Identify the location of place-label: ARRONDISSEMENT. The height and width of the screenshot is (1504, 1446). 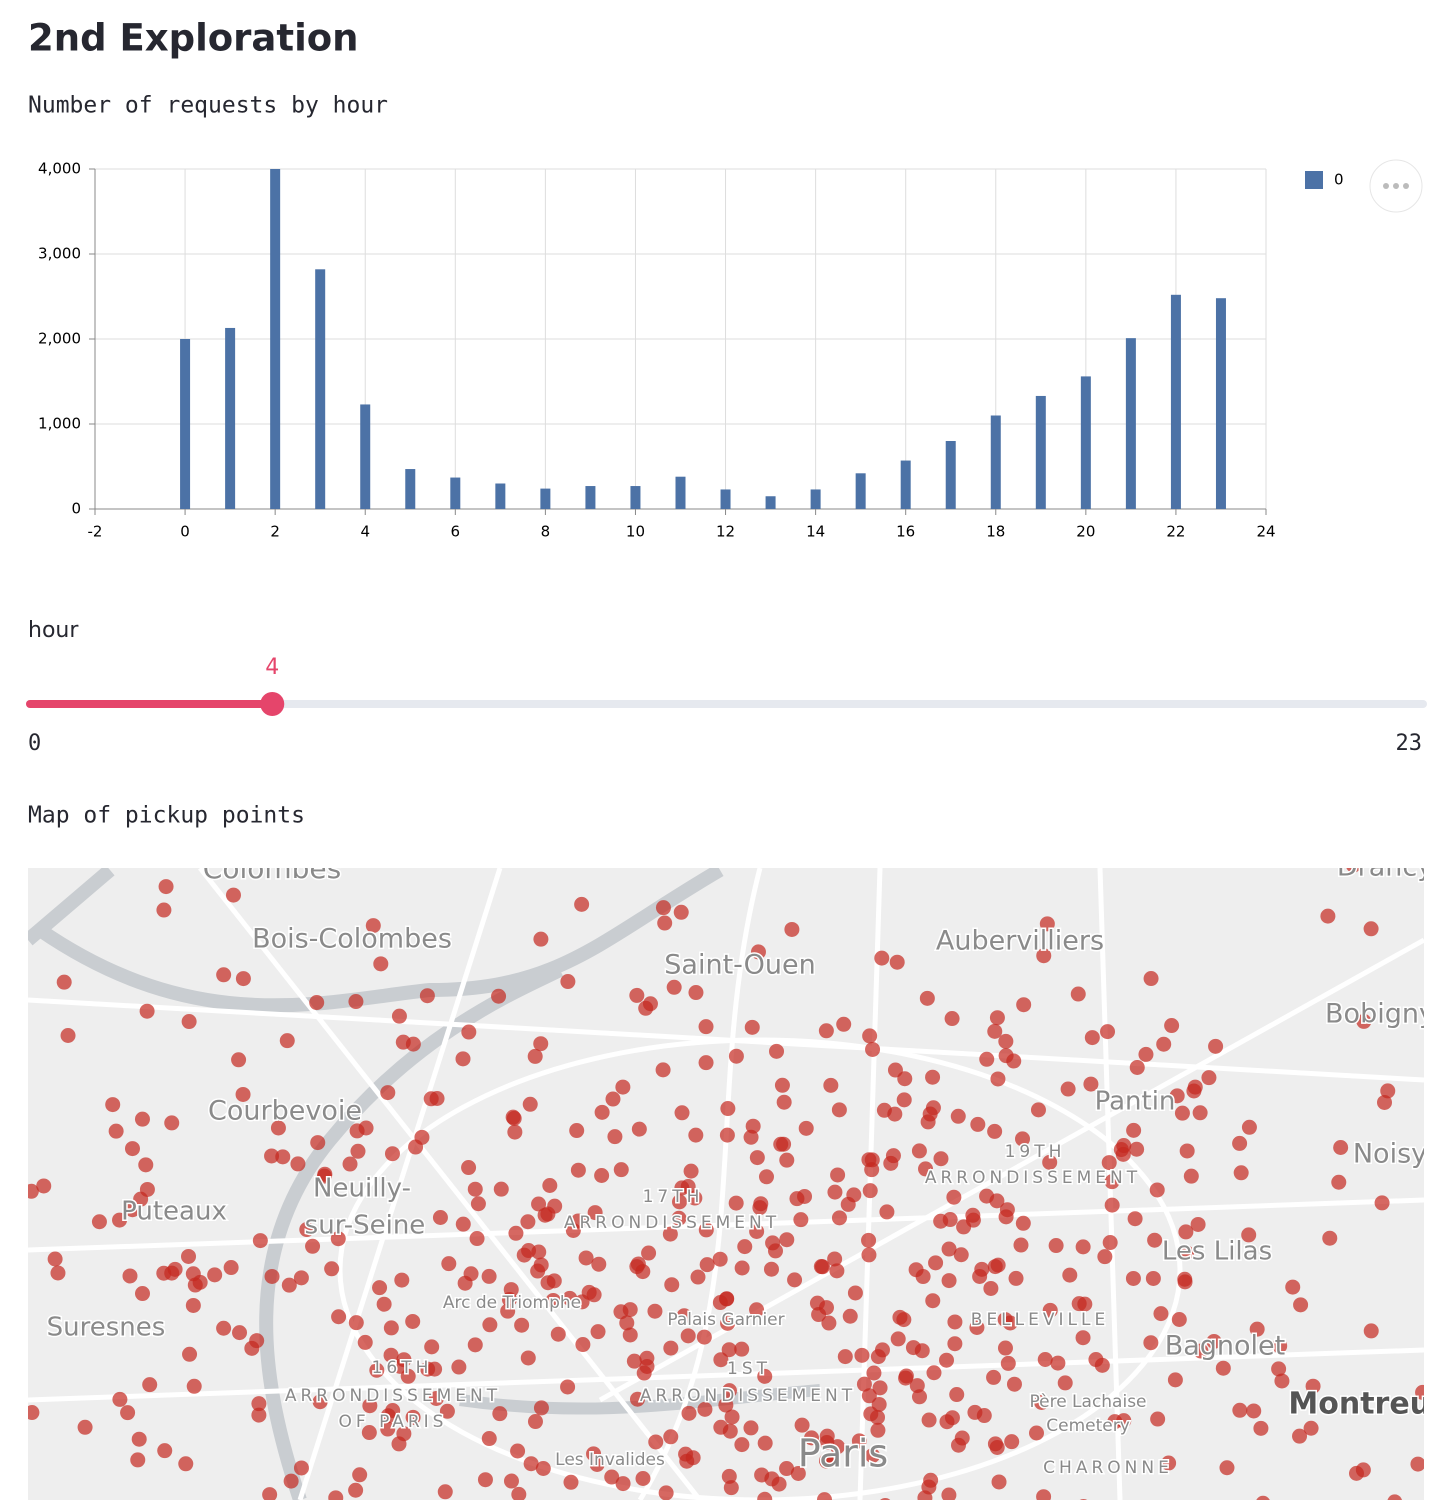
(393, 1396).